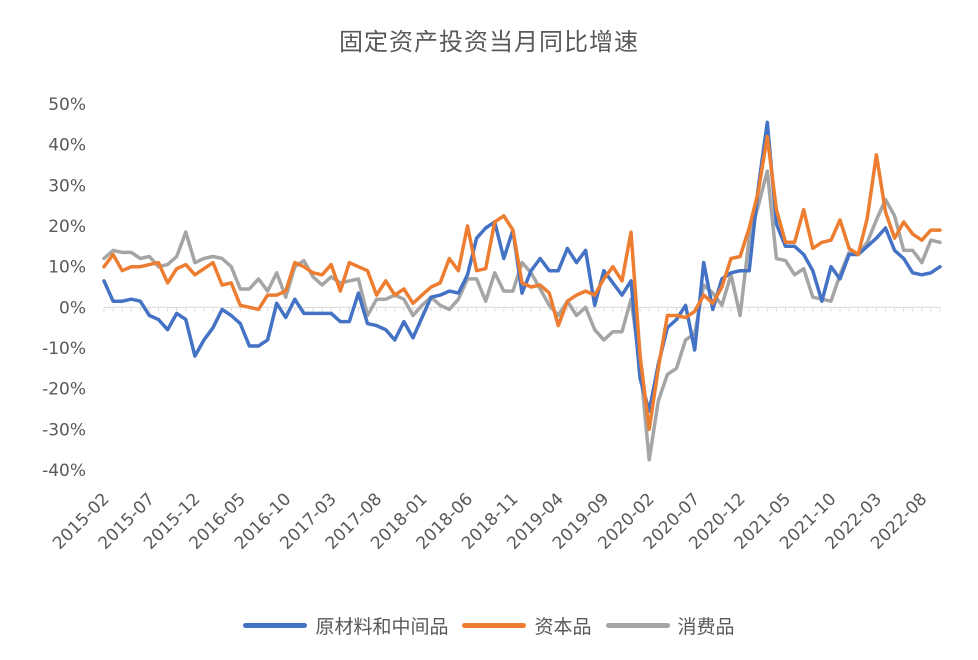 This screenshot has width=978, height=660. Describe the element at coordinates (489, 42) in the screenshot. I see `chart-title: 固定资产投资当月同比增速` at that location.